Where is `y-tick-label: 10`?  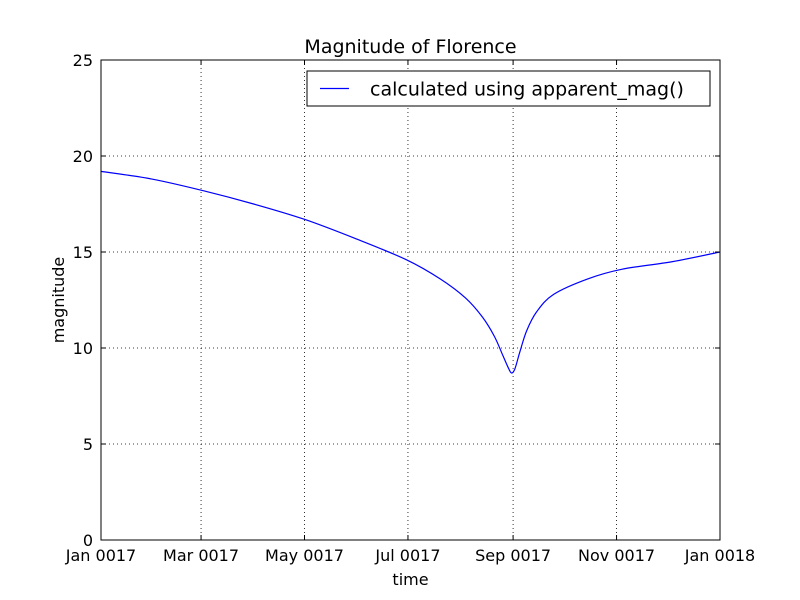
y-tick-label: 10 is located at coordinates (83, 348).